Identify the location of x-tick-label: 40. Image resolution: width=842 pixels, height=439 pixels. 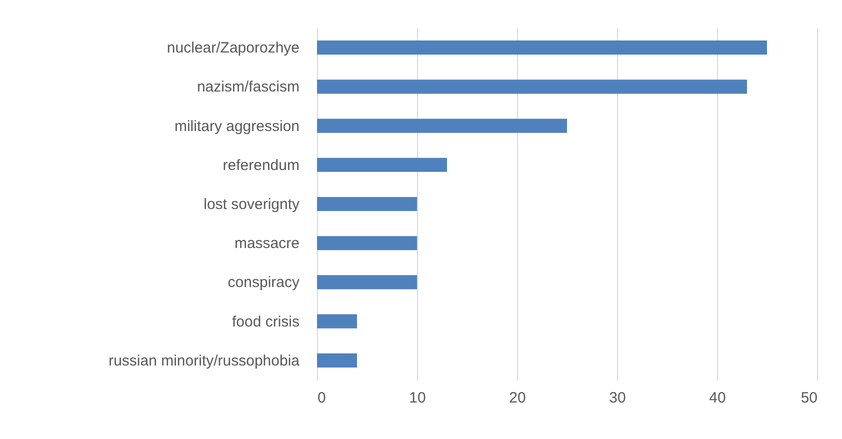
(717, 398).